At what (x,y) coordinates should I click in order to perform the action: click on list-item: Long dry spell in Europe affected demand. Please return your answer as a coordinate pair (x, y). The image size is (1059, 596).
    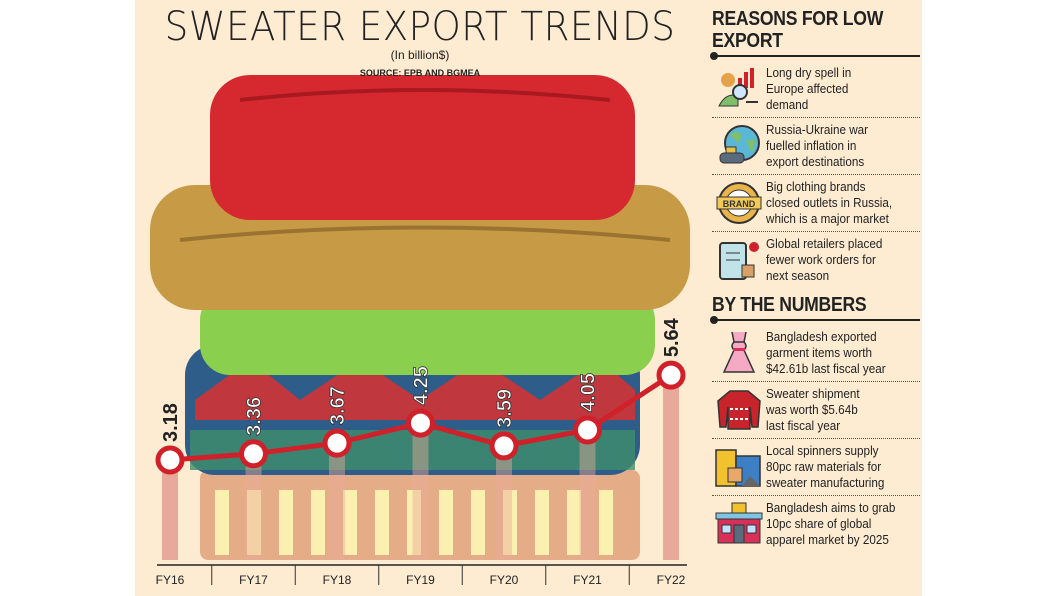
    Looking at the image, I should click on (816, 89).